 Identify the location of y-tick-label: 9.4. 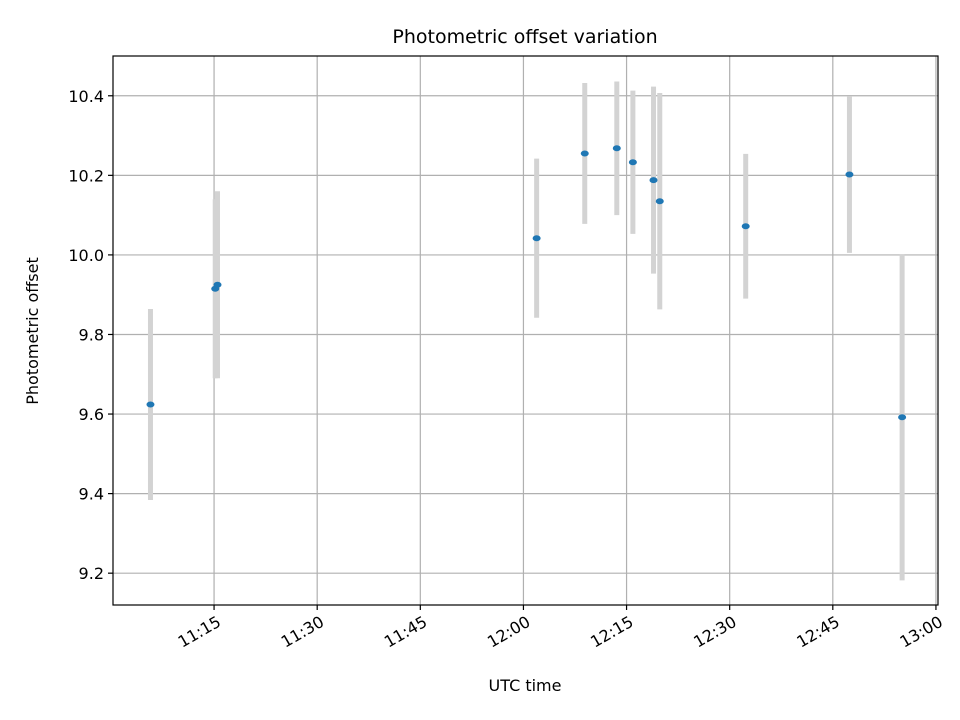
(91, 494).